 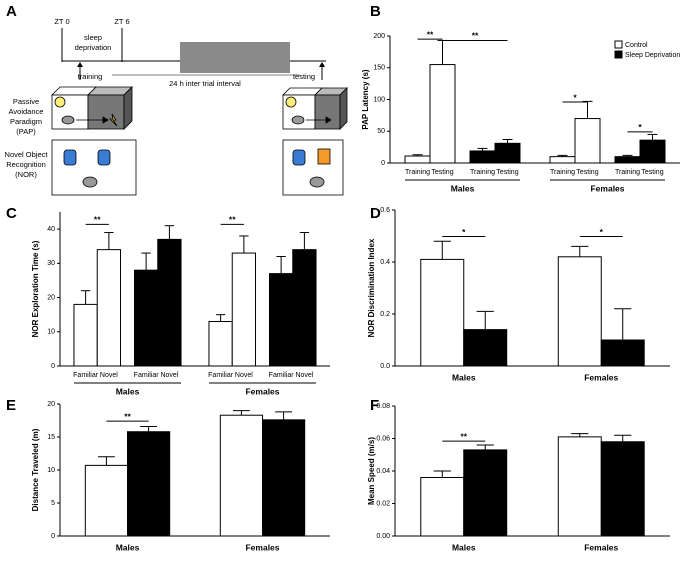 What do you see at coordinates (61, 21) in the screenshot?
I see `zt-start: ZT 0` at bounding box center [61, 21].